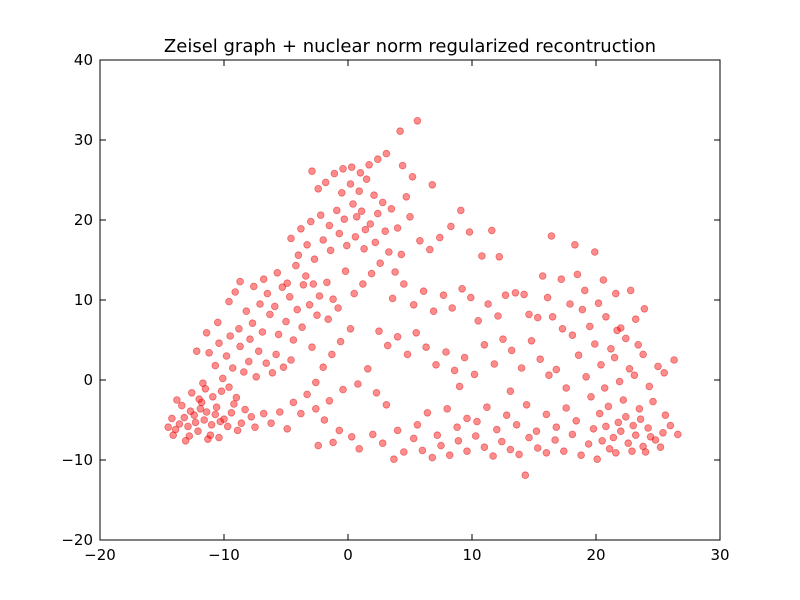 This screenshot has height=600, width=800. I want to click on x-axis-tick-labels: −20 −10 0 10 20 30, so click(406, 555).